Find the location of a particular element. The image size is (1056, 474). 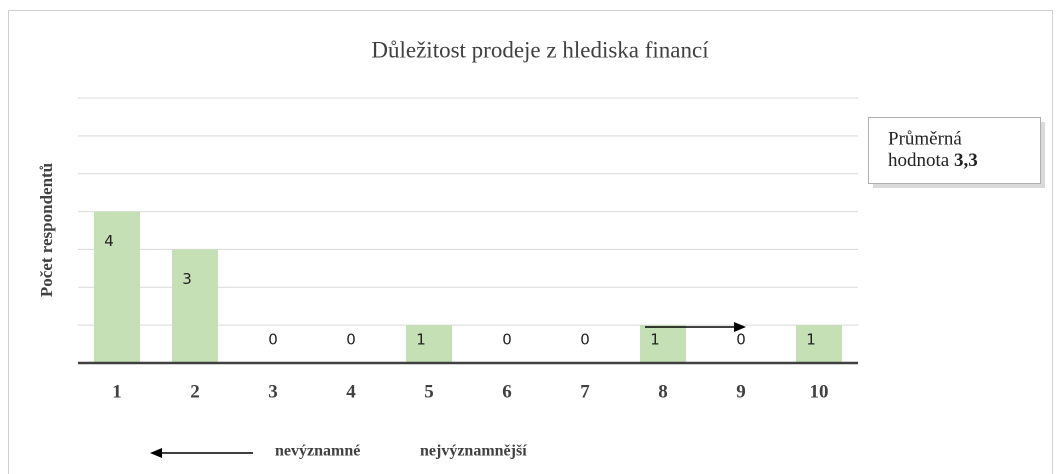

x-tick-label: 1 is located at coordinates (117, 391).